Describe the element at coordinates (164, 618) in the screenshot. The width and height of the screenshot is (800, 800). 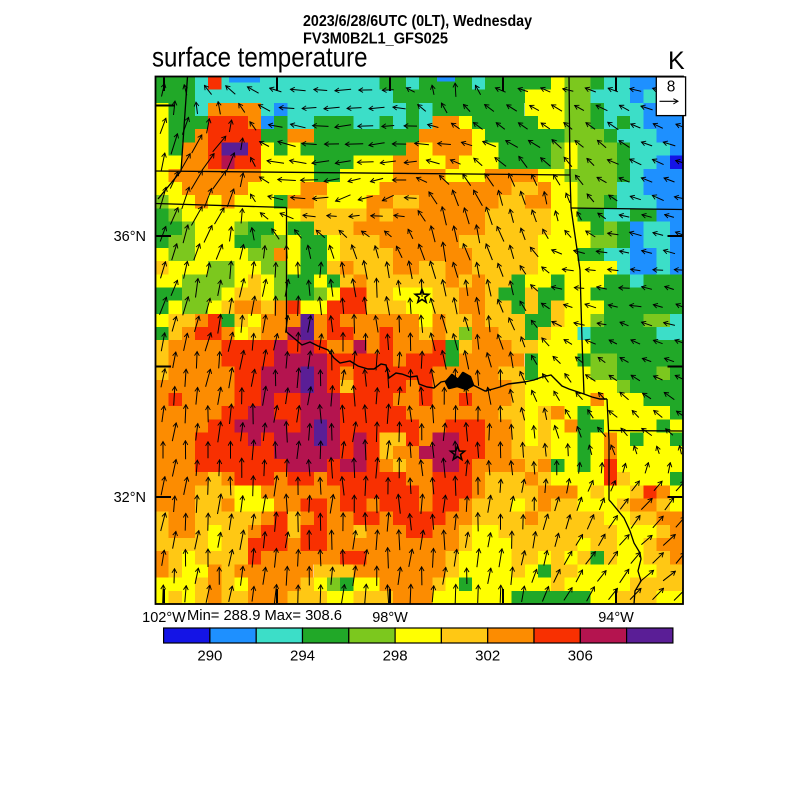
I see `svg-text: 102°W` at that location.